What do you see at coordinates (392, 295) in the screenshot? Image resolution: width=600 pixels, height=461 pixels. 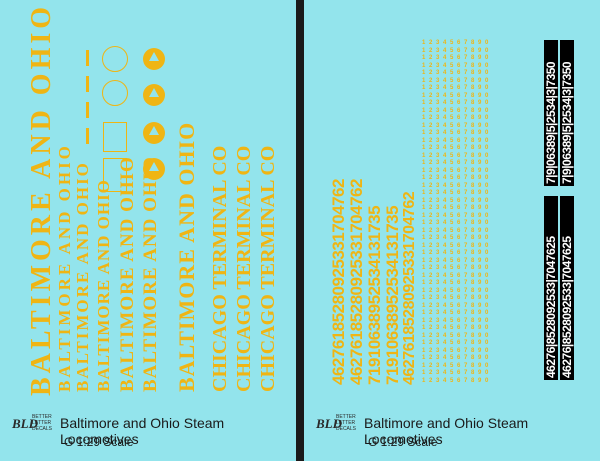 I see `numeral-column-4: 71910638952534131735` at bounding box center [392, 295].